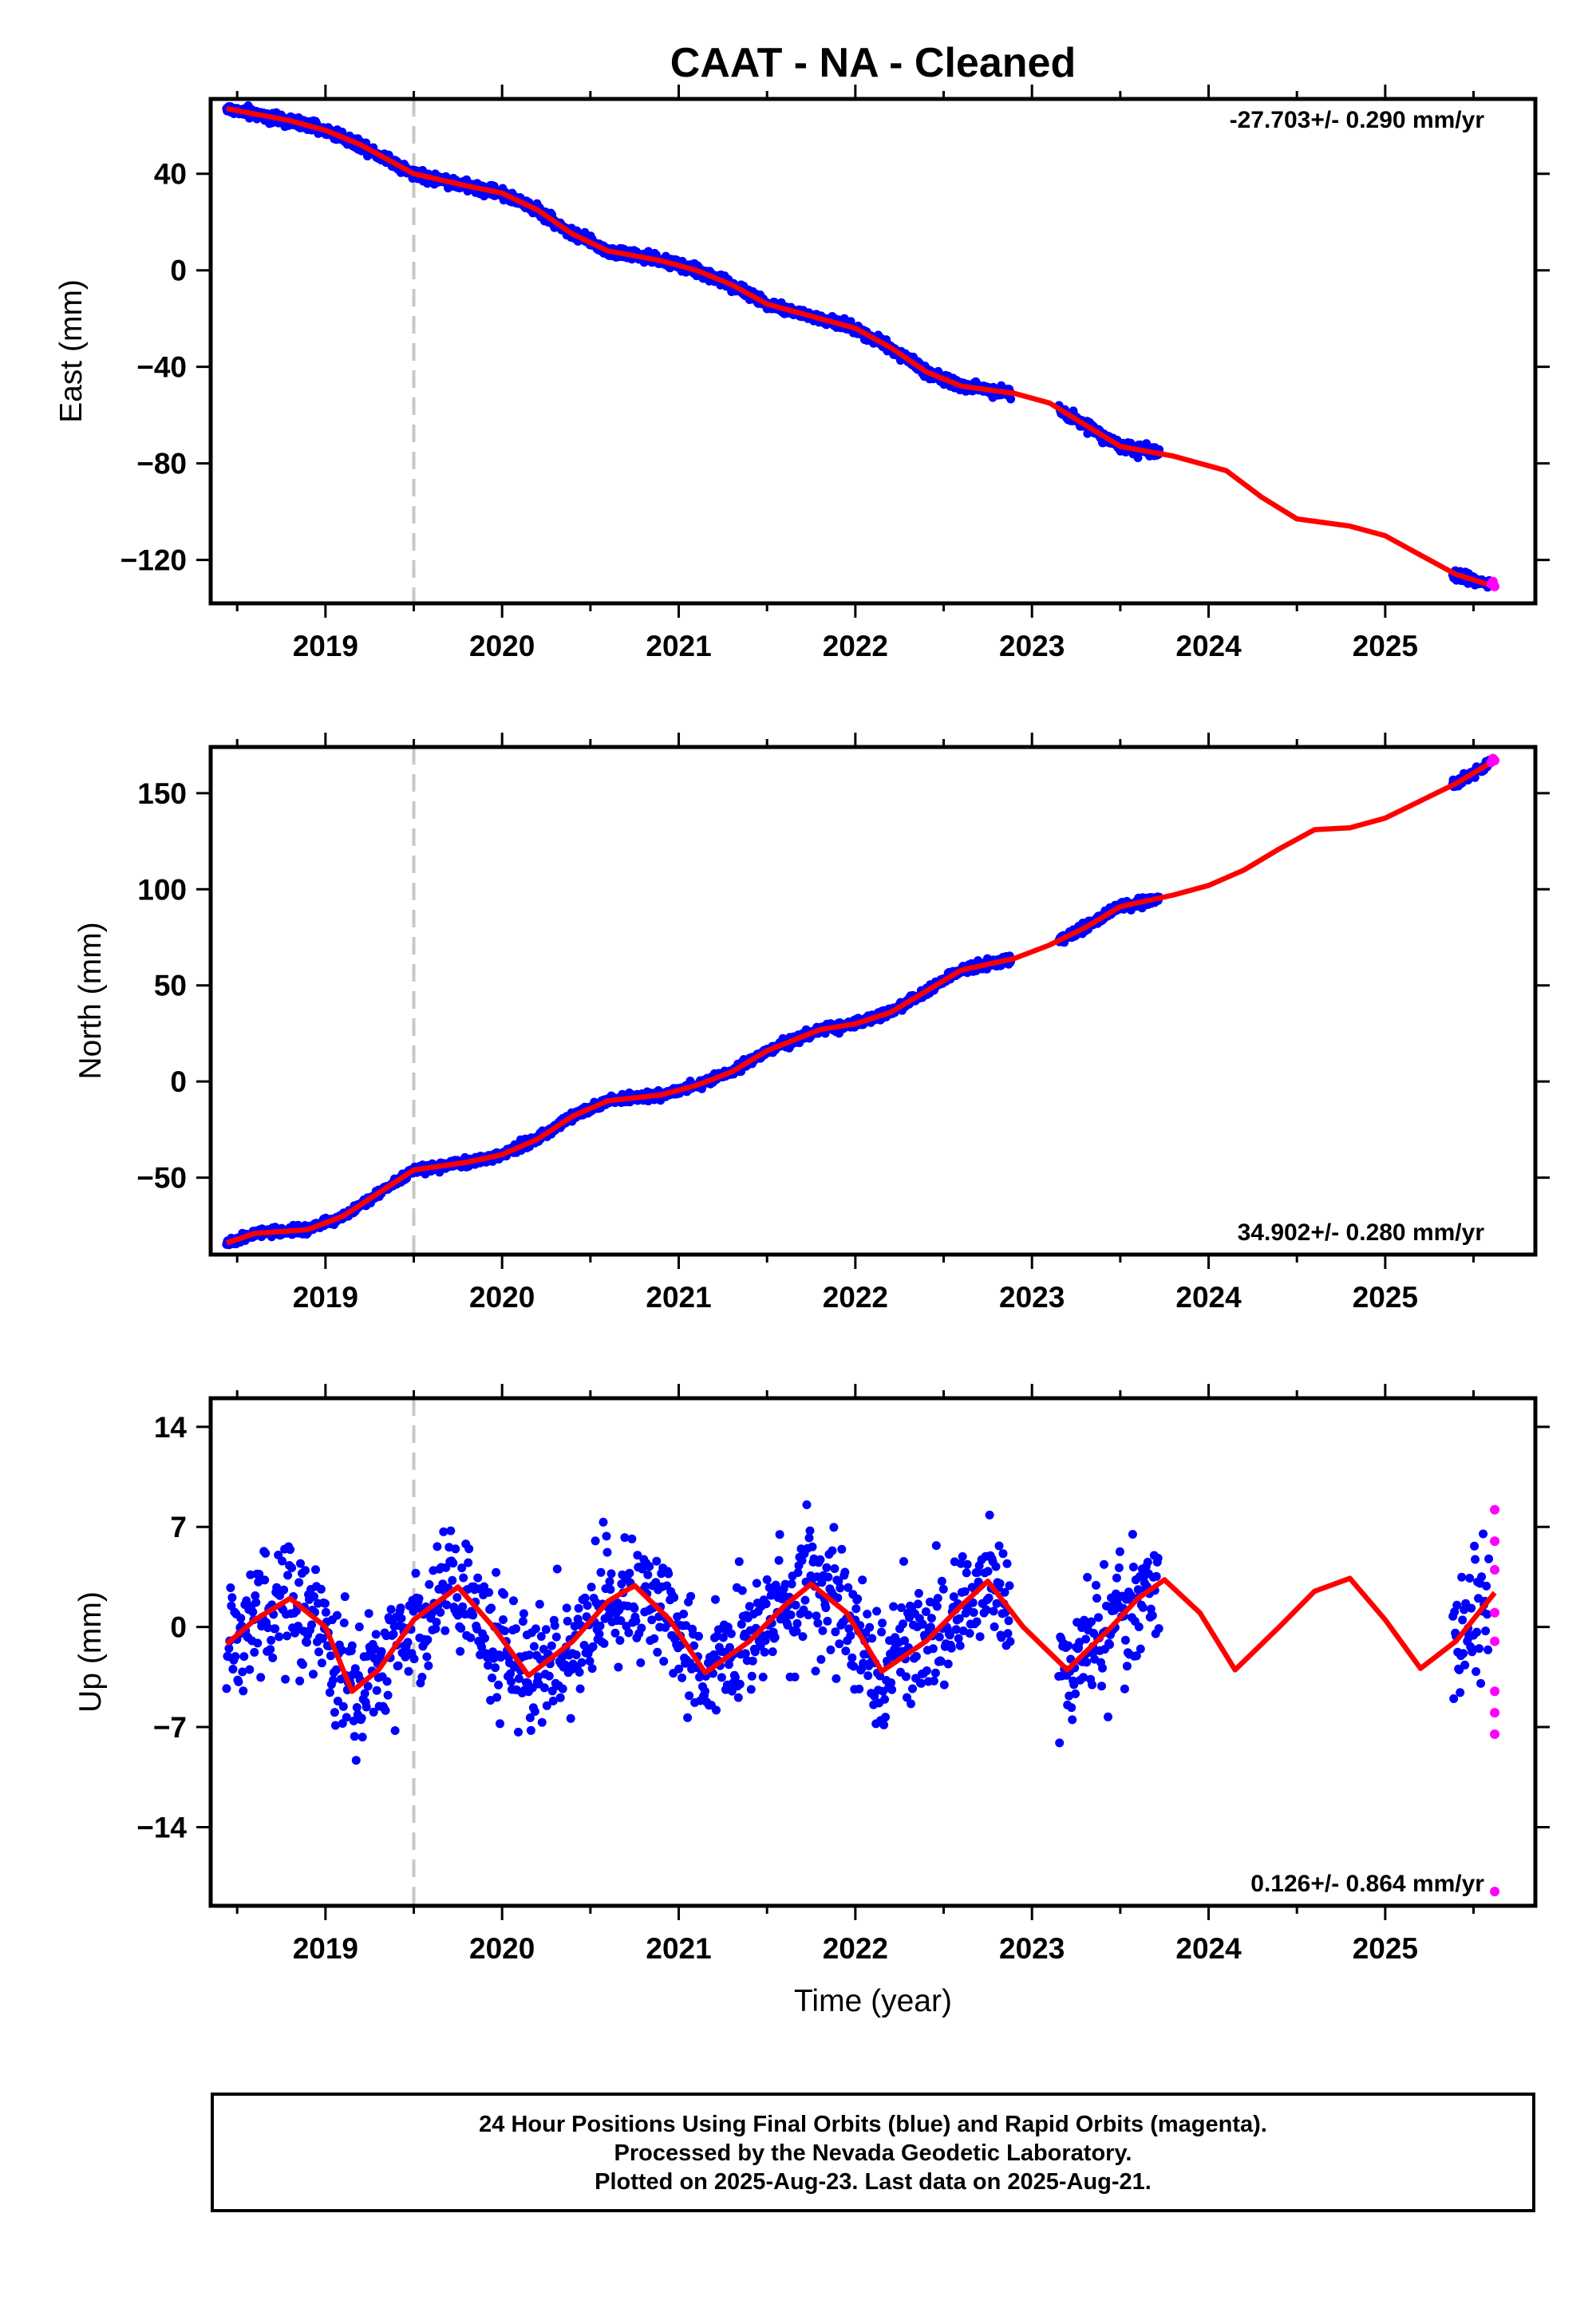  Describe the element at coordinates (162, 793) in the screenshot. I see `y-tick-label: 150` at that location.